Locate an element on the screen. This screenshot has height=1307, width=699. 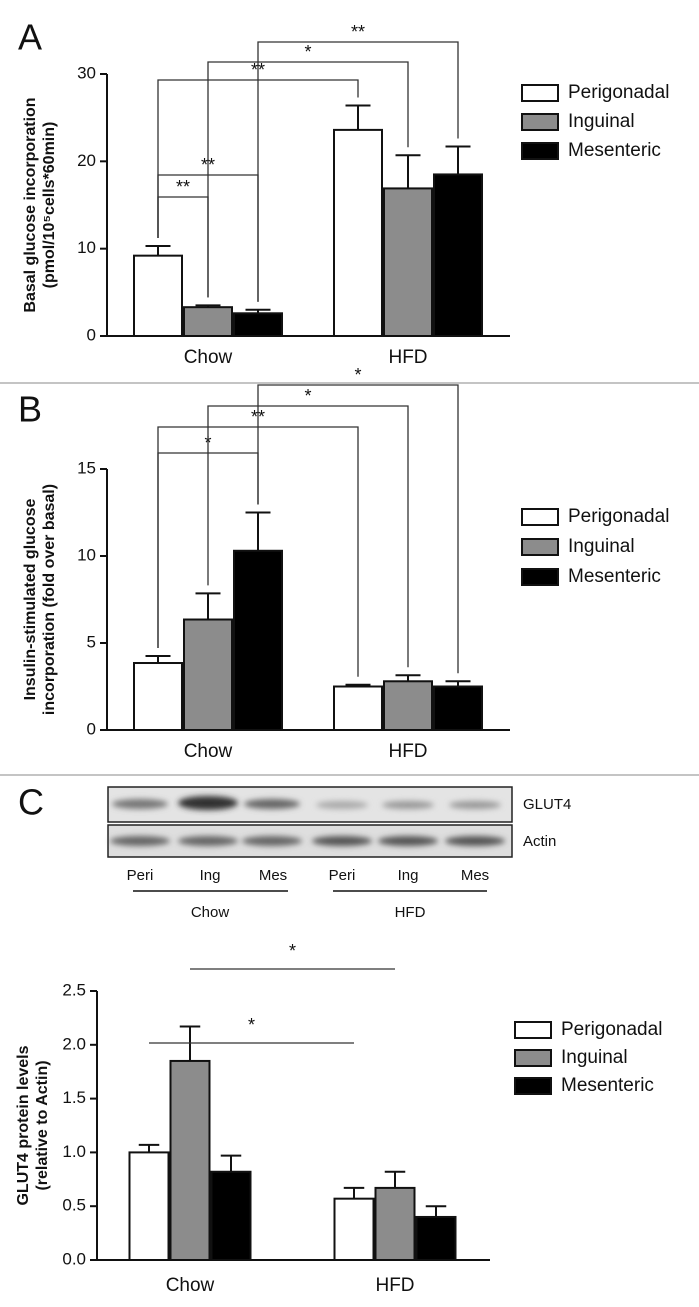
y-tick-label: 15 is located at coordinates (86, 467).